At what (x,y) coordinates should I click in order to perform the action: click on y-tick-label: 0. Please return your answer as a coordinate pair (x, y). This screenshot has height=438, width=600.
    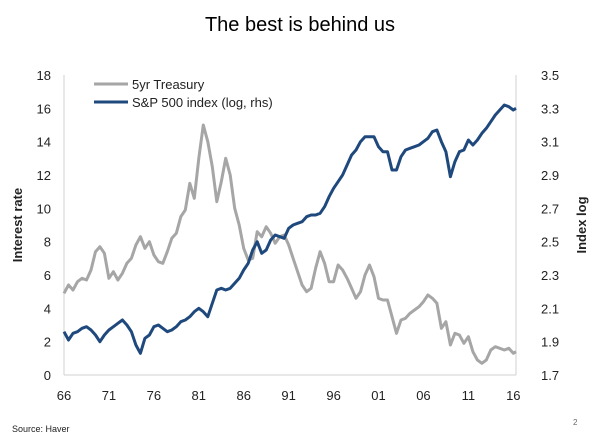
    Looking at the image, I should click on (47, 375).